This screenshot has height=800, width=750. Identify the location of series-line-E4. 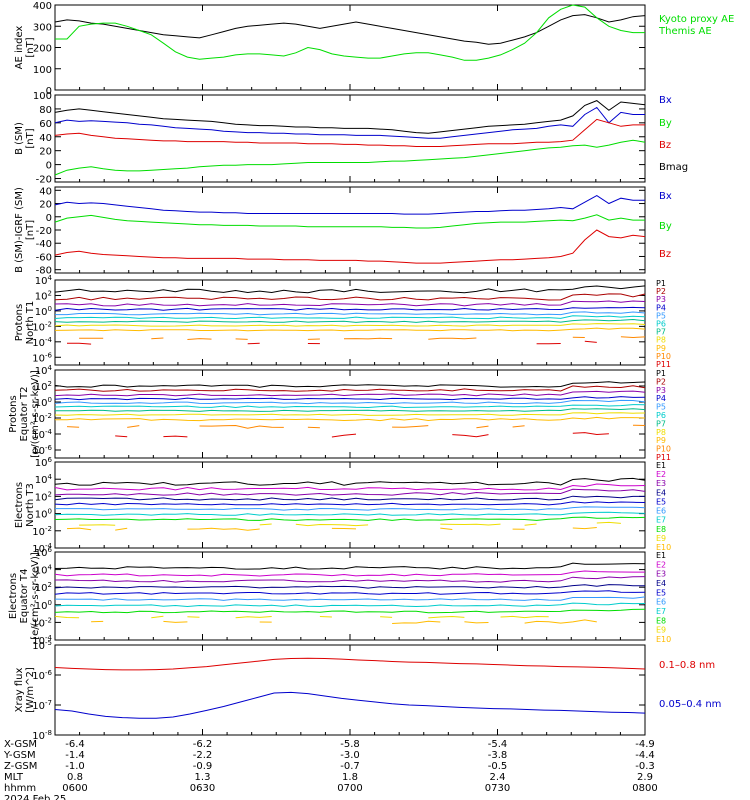
(349, 498).